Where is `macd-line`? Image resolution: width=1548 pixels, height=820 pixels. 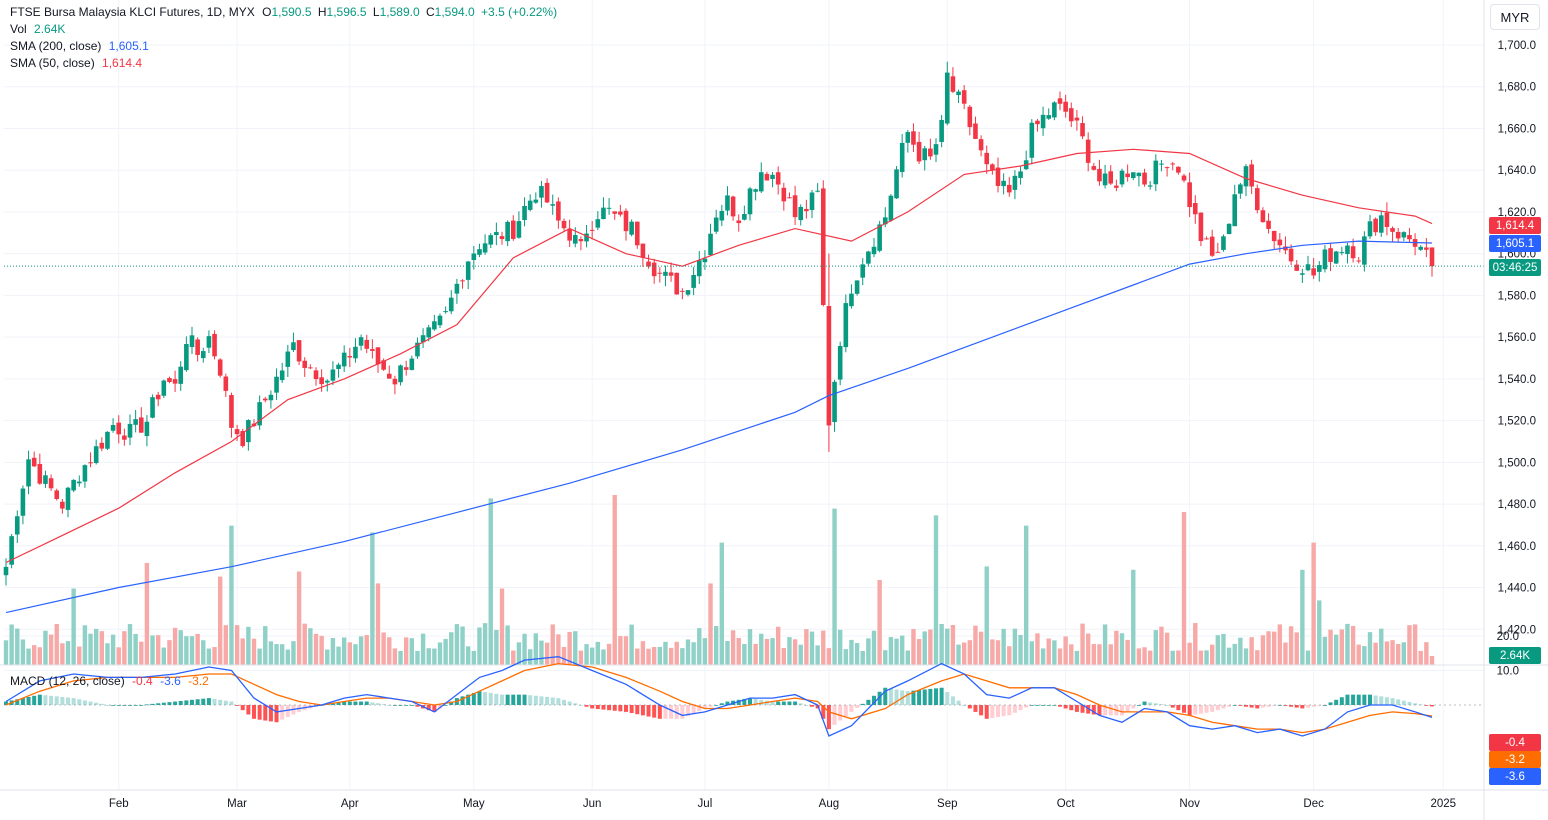 macd-line is located at coordinates (719, 696).